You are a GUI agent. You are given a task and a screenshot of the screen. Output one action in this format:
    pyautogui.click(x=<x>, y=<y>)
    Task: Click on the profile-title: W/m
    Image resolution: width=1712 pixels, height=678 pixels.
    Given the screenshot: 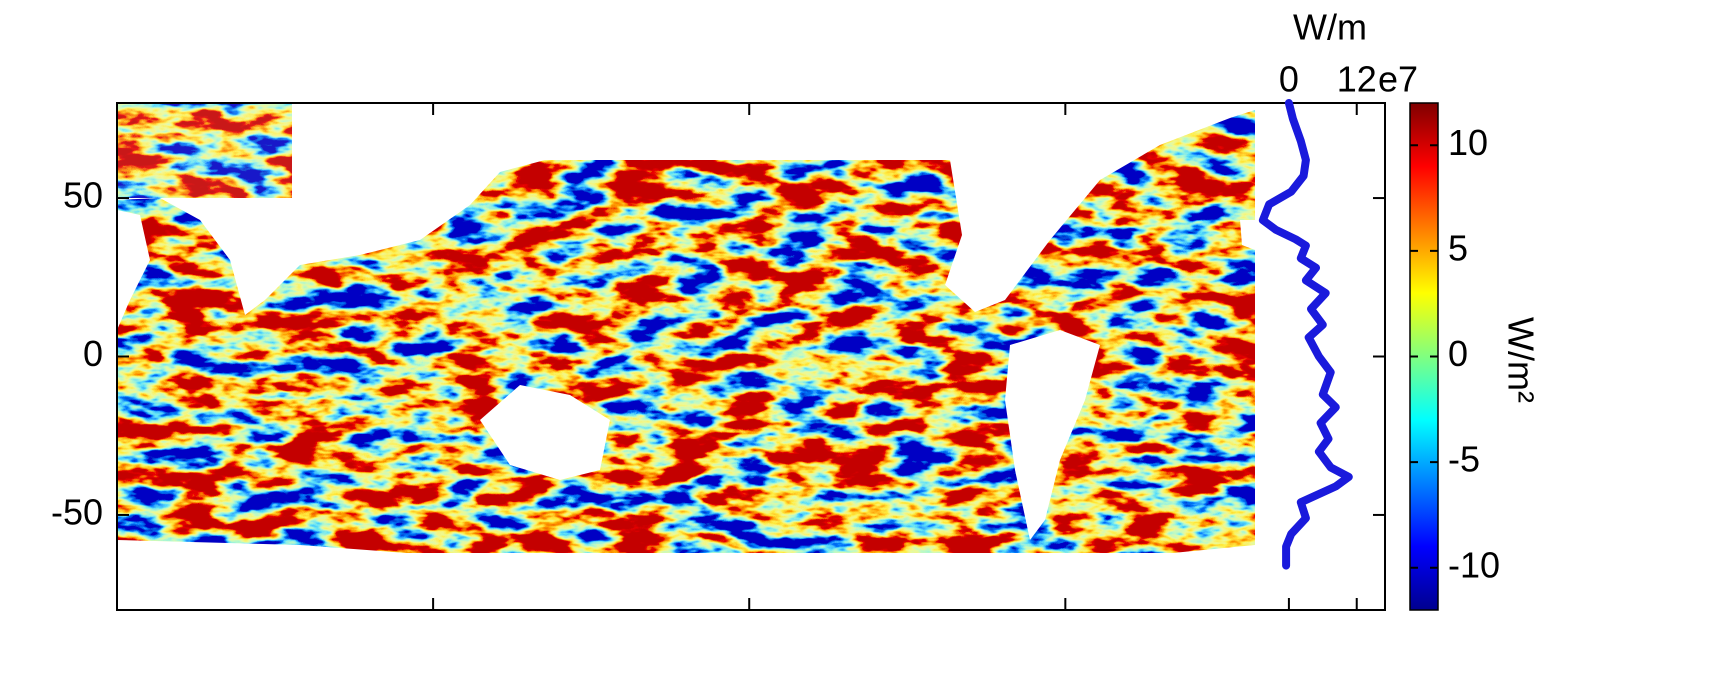 What is the action you would take?
    pyautogui.click(x=1330, y=27)
    